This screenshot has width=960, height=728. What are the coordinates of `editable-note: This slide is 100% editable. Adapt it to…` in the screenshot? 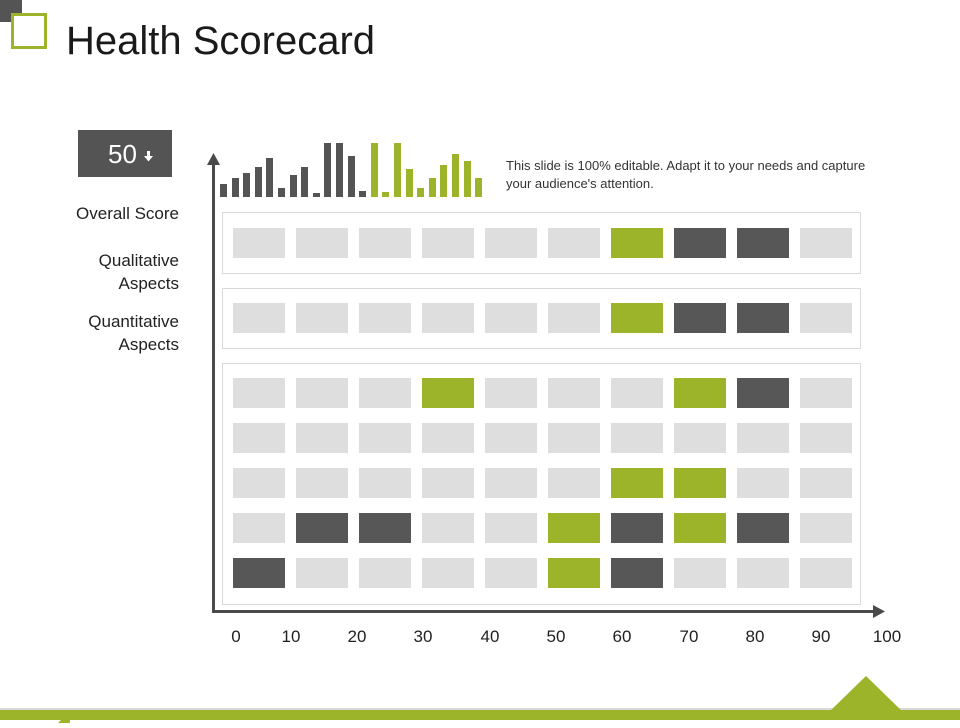 It's located at (686, 174).